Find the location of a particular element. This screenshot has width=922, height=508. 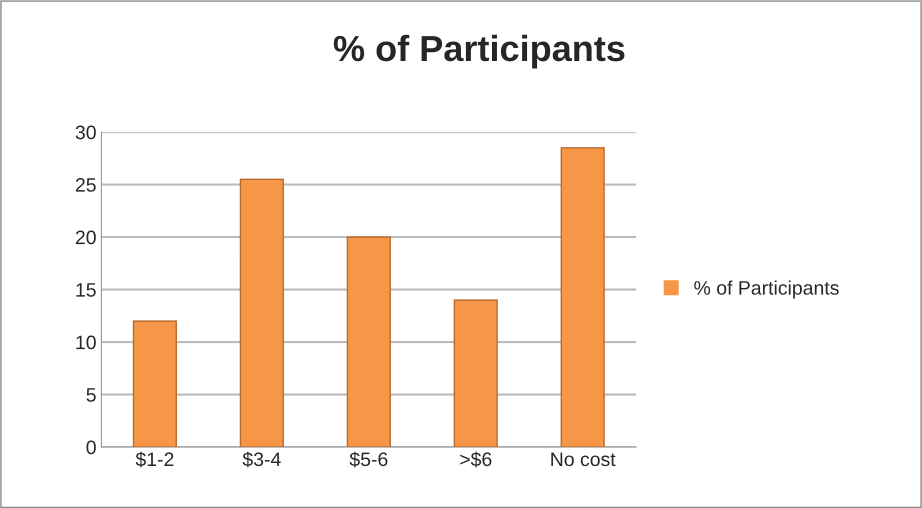

y-tick-label: 10 is located at coordinates (86, 343).